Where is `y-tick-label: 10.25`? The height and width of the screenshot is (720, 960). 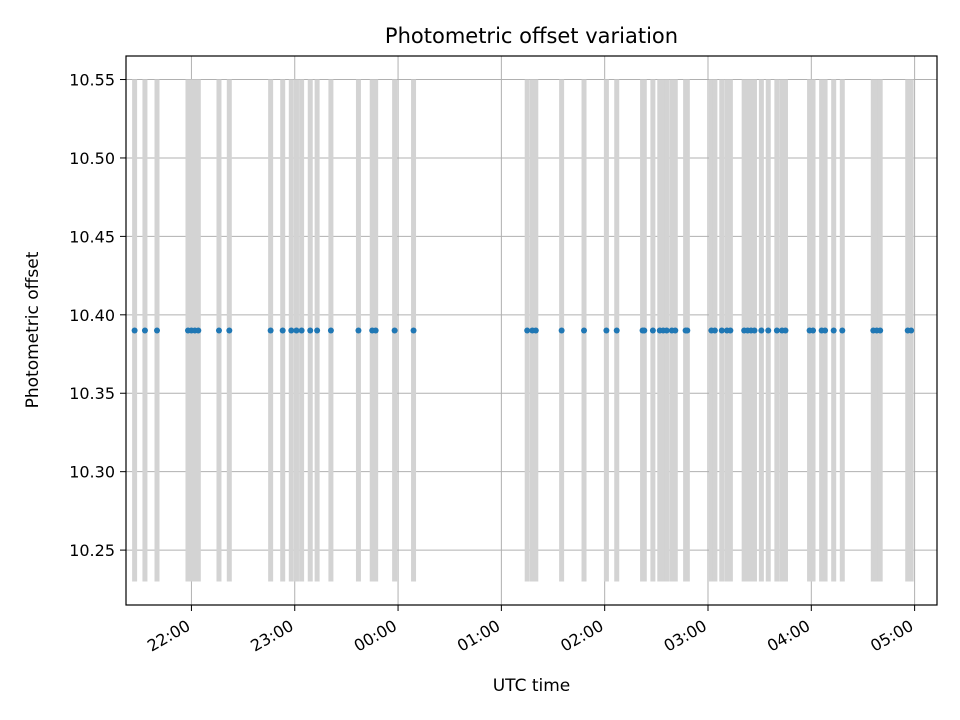
y-tick-label: 10.25 is located at coordinates (92, 550).